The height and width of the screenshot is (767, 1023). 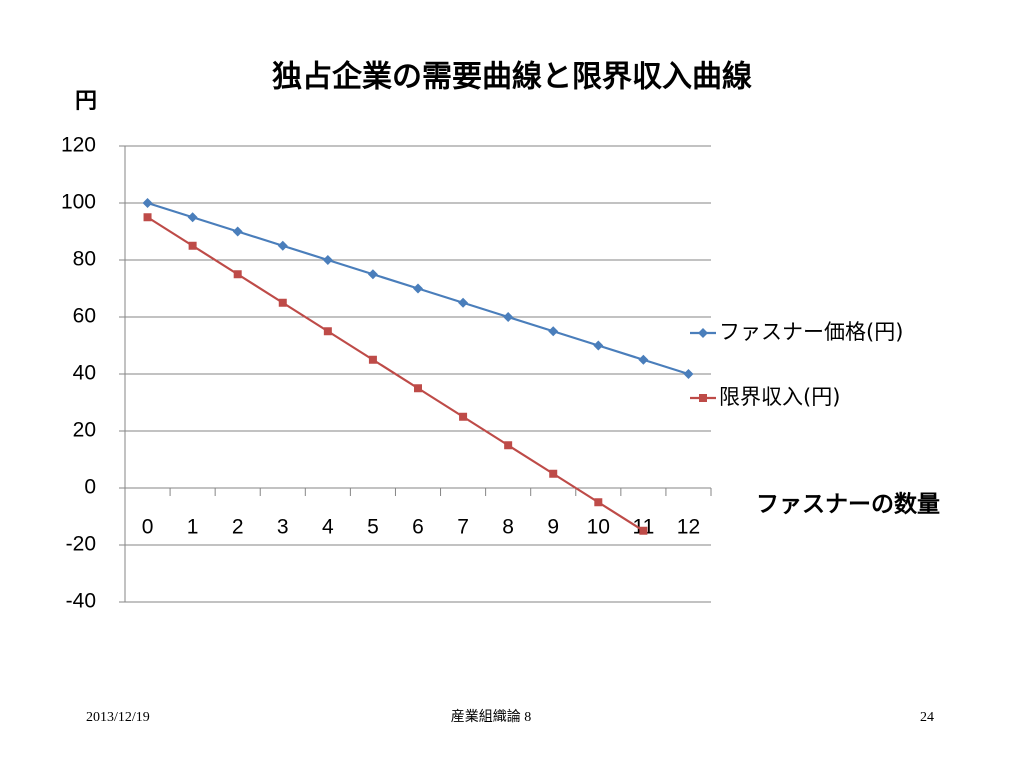 What do you see at coordinates (508, 527) in the screenshot?
I see `x-tick-label: 8` at bounding box center [508, 527].